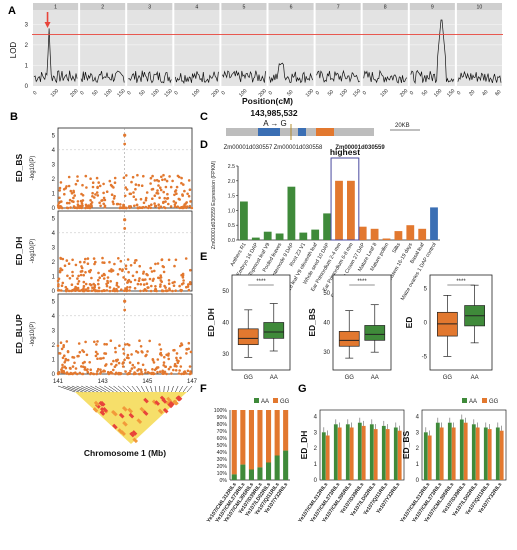  I want to click on panel-letter-f: F, so click(203, 389).